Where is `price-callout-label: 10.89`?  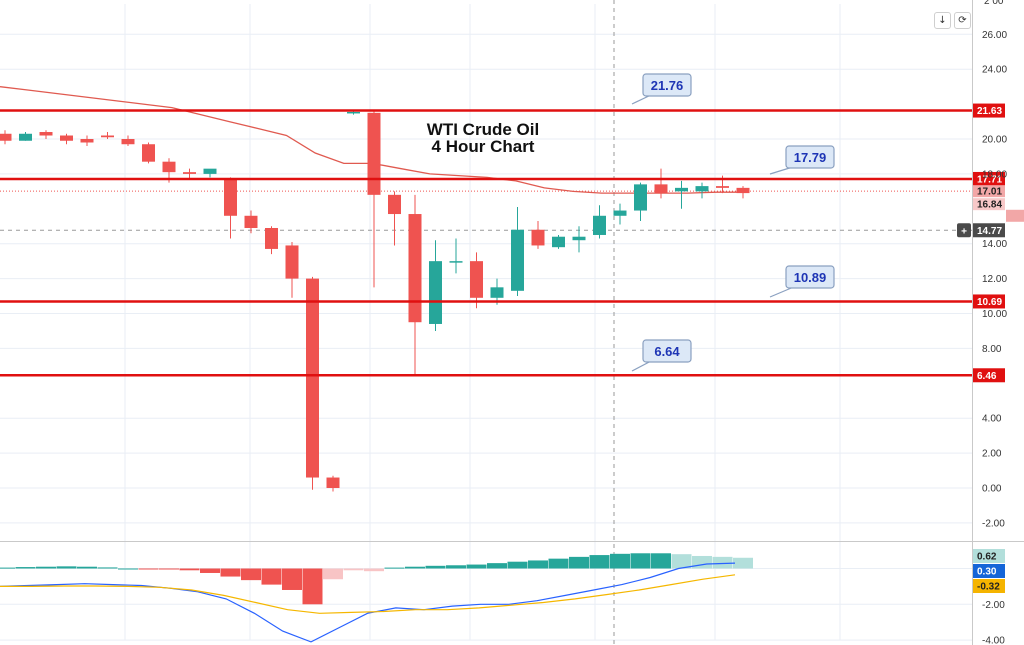
price-callout-label: 10.89 is located at coordinates (810, 277).